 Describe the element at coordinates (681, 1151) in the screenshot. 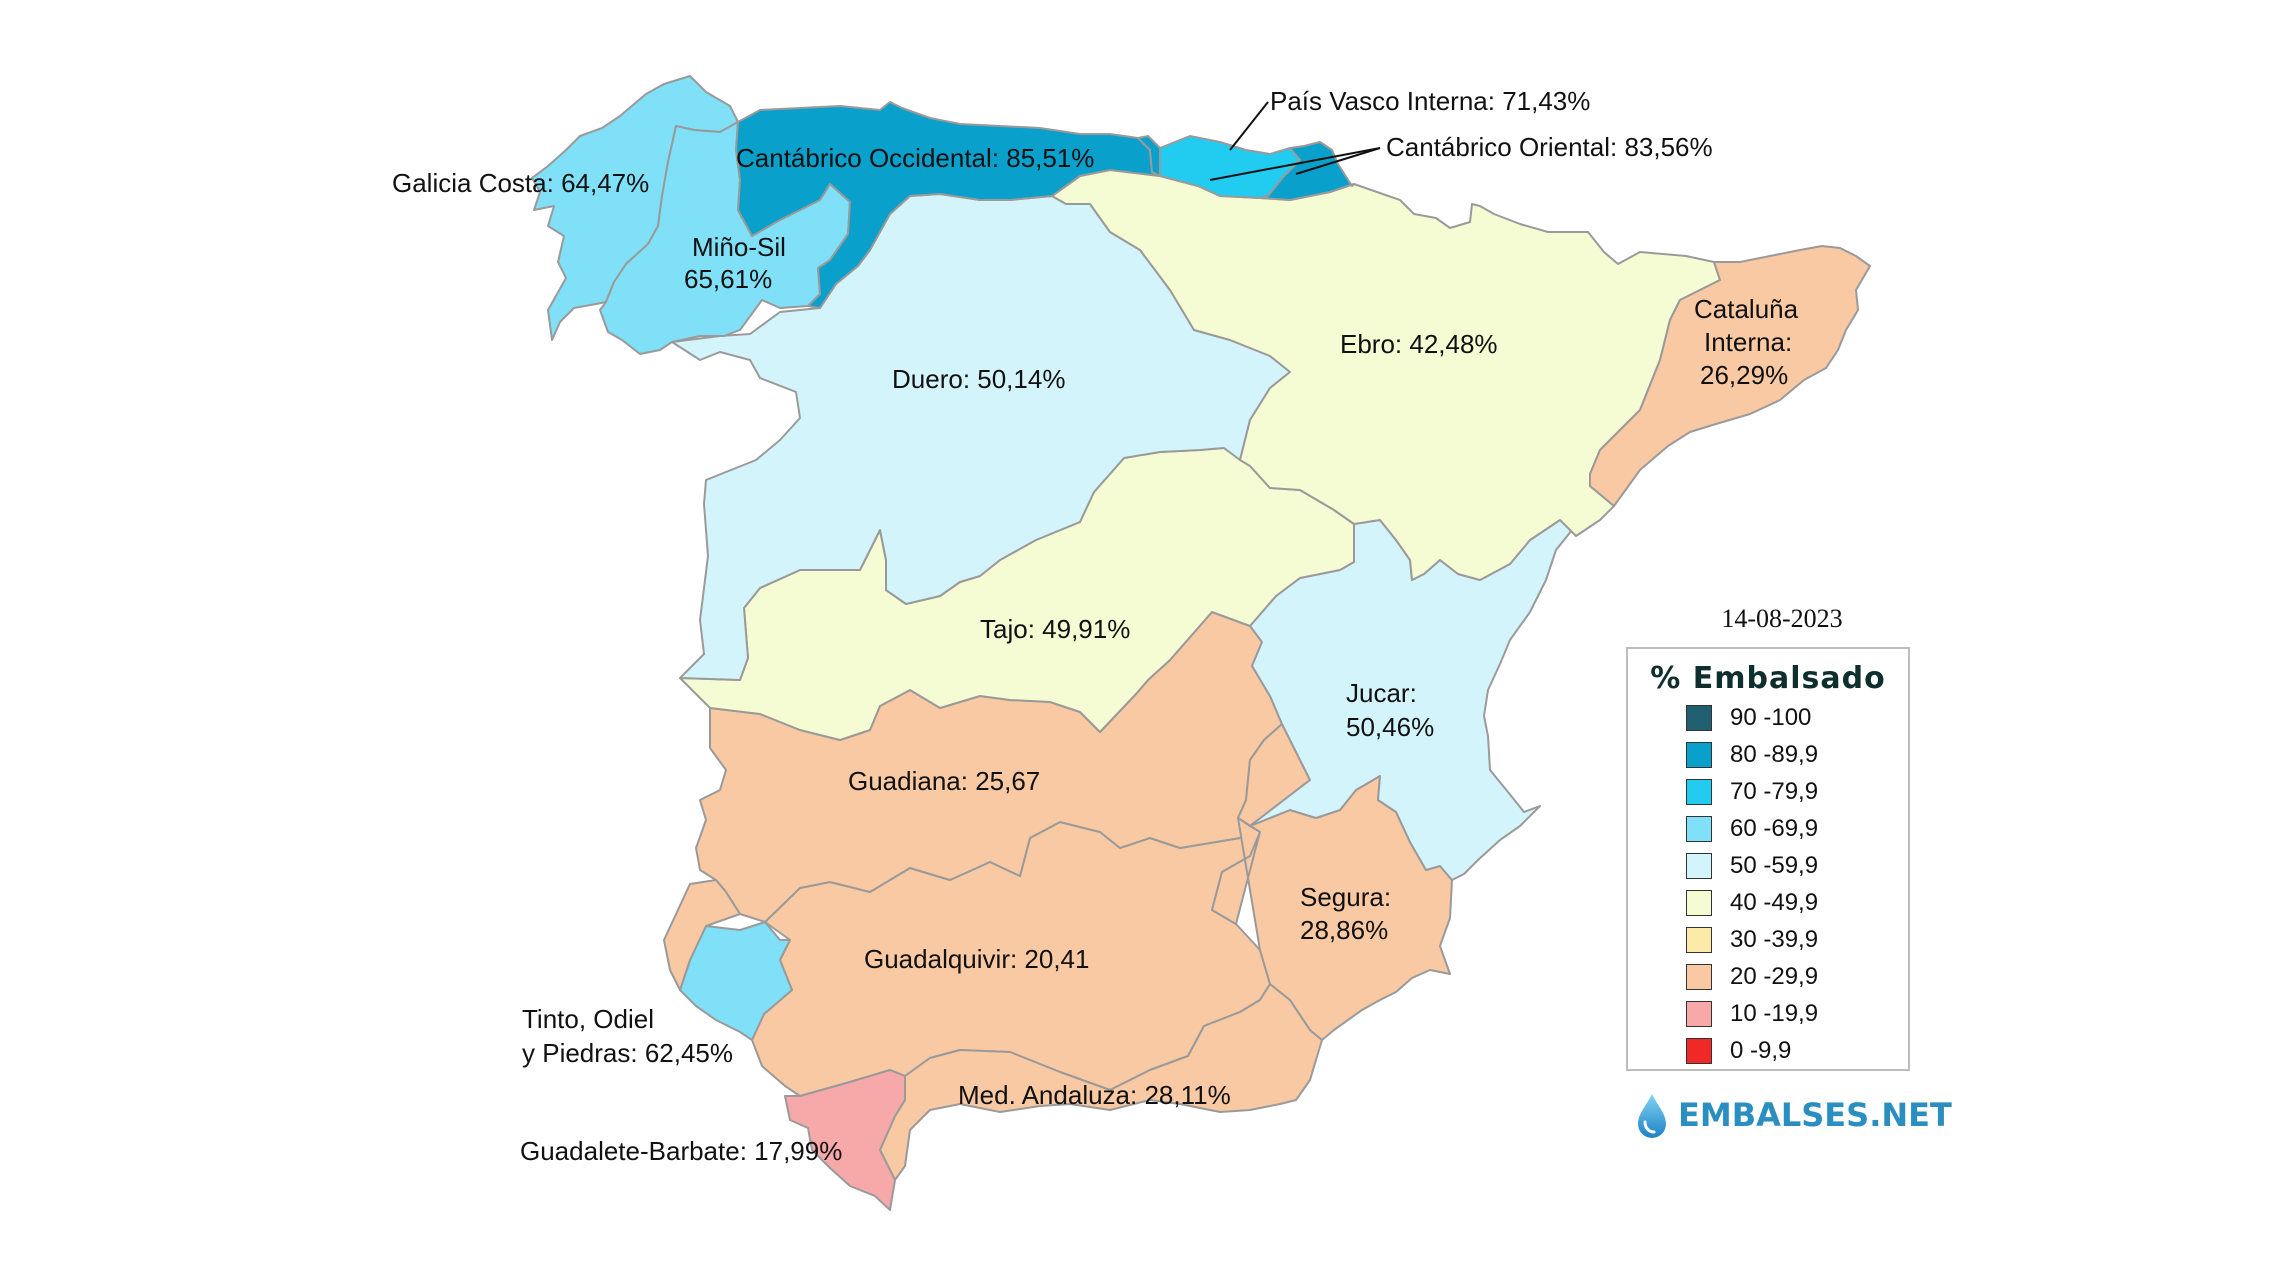

I see `label-guadalete-barbate: Guadalete-Barbate: 17,99%` at that location.